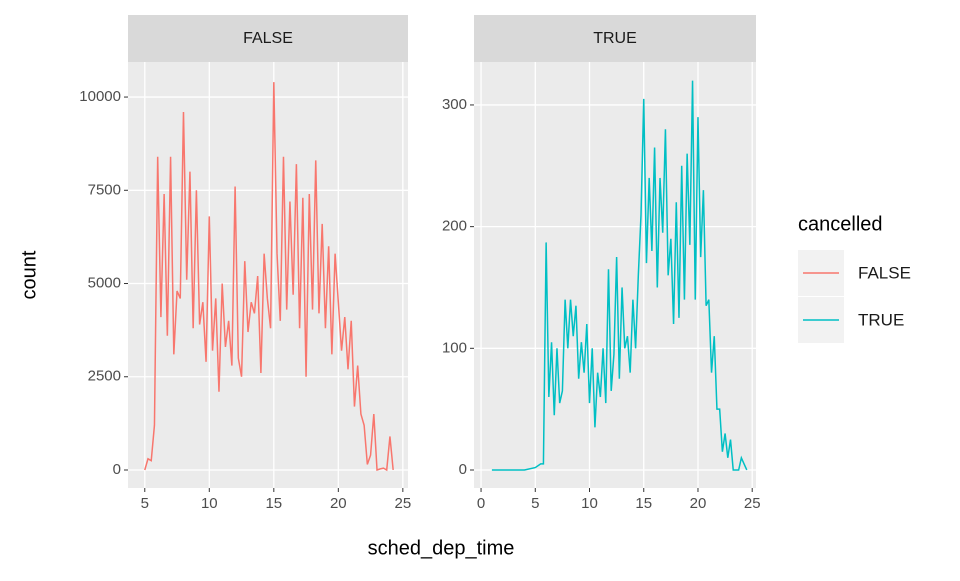 This screenshot has height=581, width=960. Describe the element at coordinates (104, 189) in the screenshot. I see `y-tick-label: 7500` at that location.